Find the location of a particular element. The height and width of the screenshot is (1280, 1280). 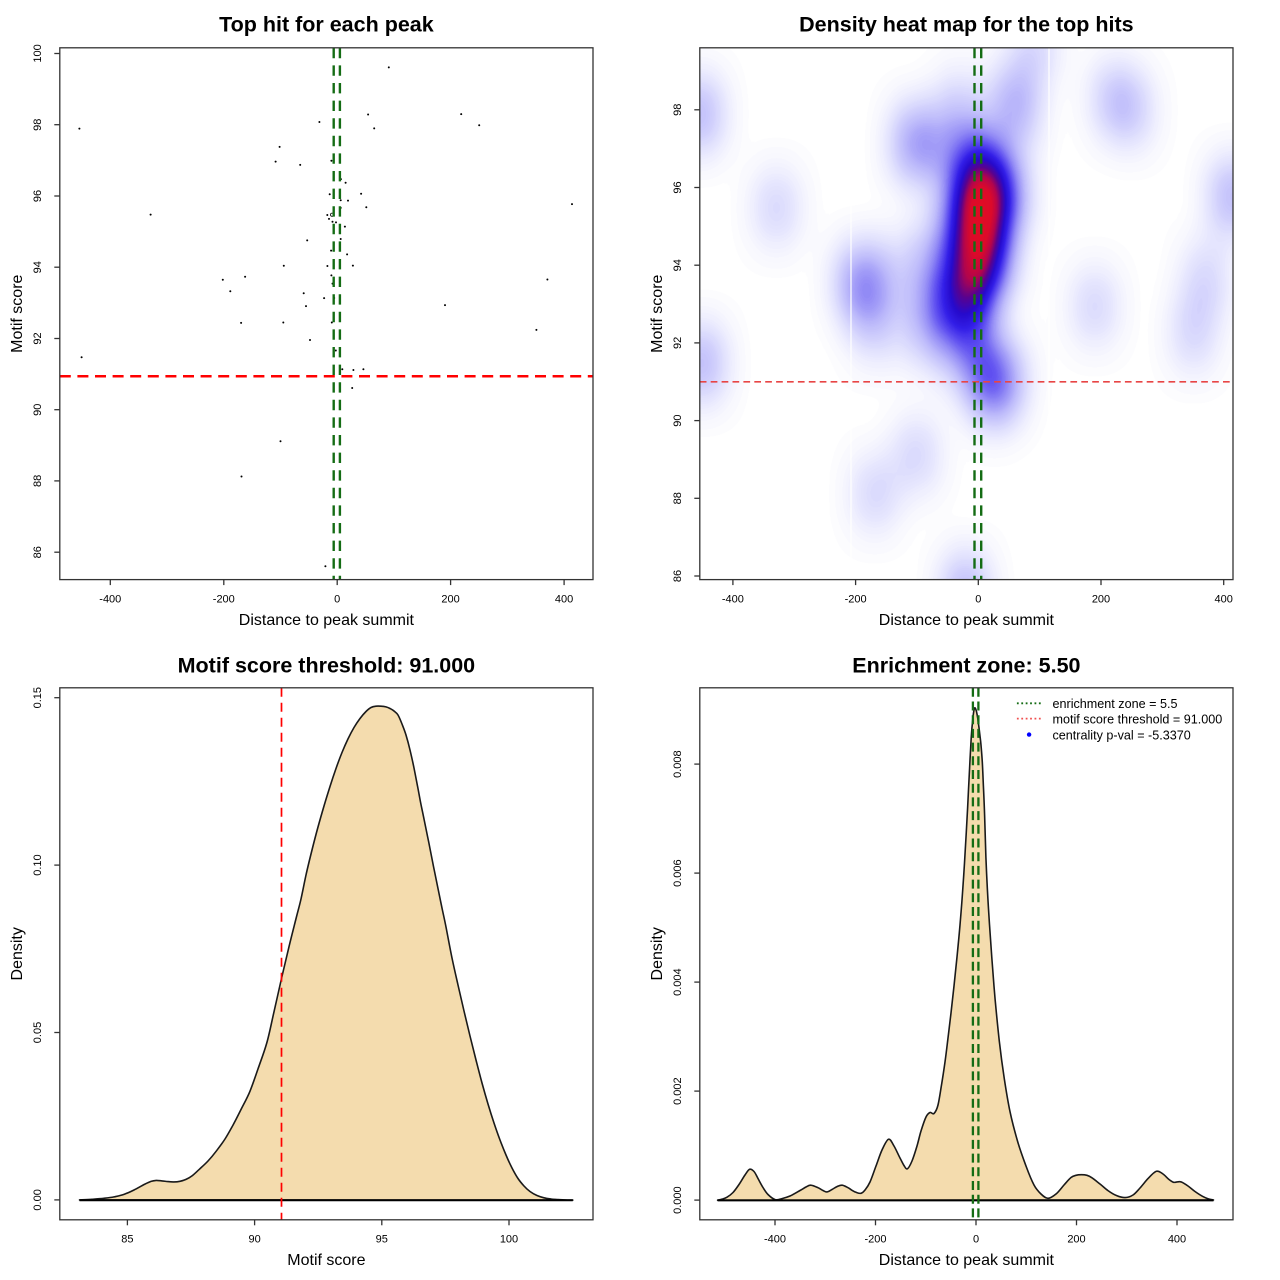

svg-text: centrality p-val = -5.3370 is located at coordinates (1122, 736).